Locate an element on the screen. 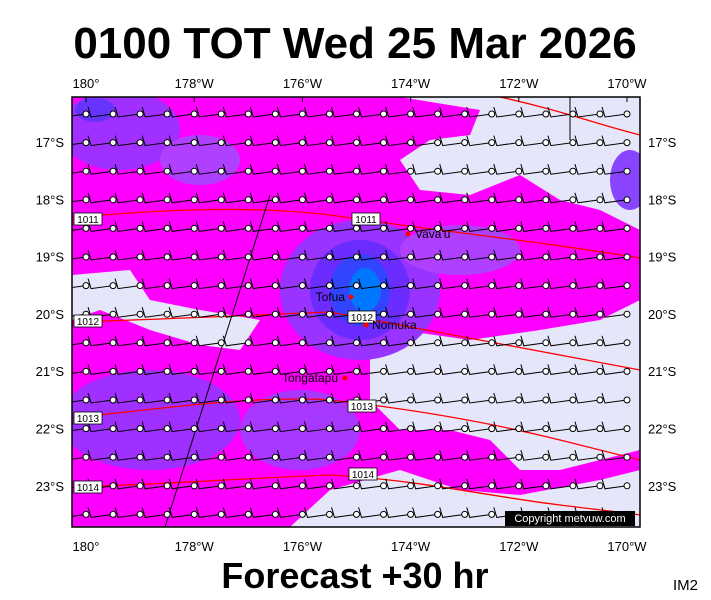  latitude-label: 22°S is located at coordinates (50, 429).